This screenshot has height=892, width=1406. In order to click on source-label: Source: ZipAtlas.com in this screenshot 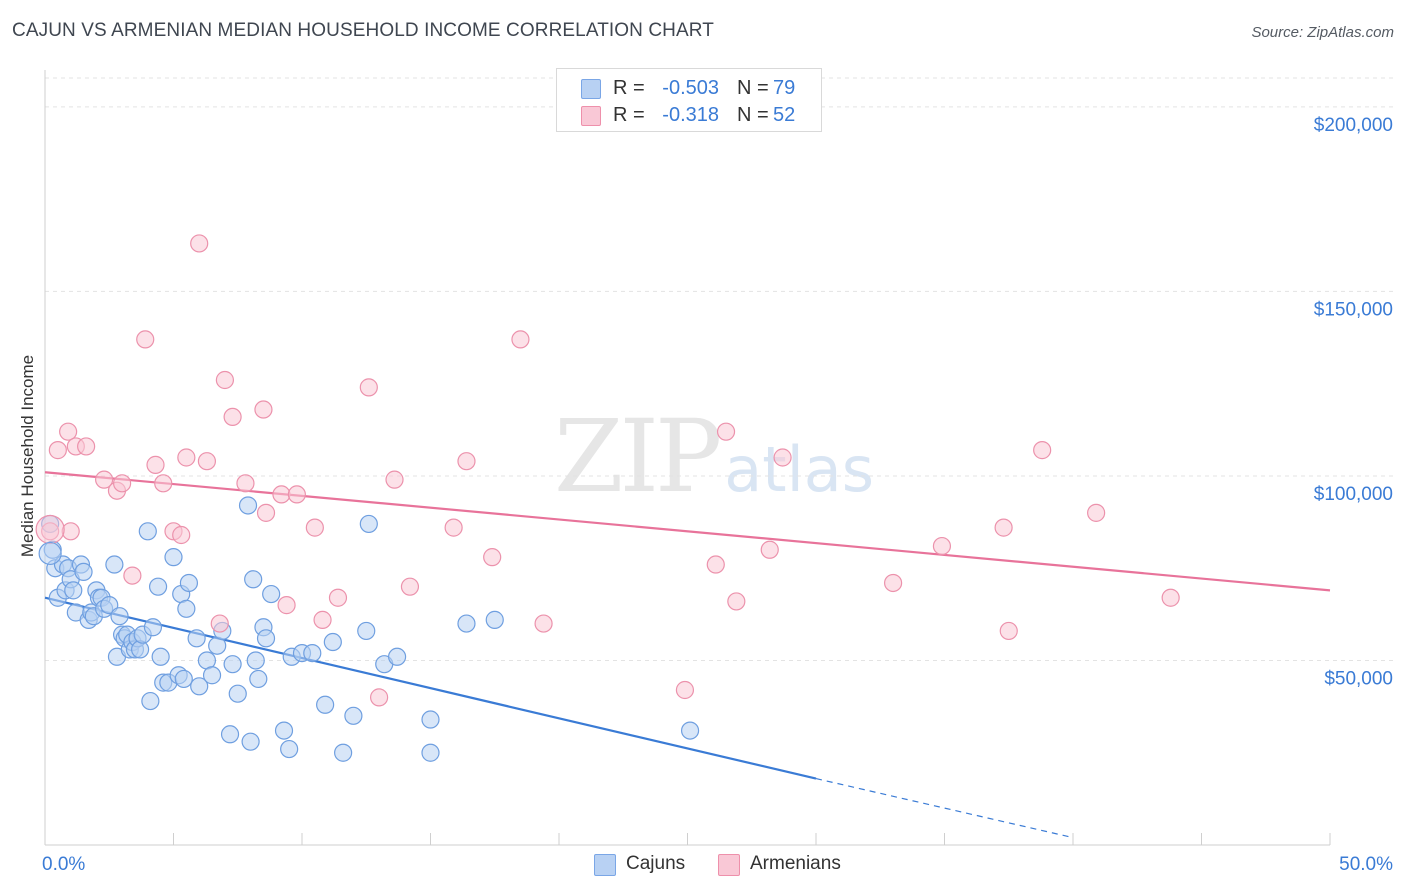, I will do `click(1322, 32)`.